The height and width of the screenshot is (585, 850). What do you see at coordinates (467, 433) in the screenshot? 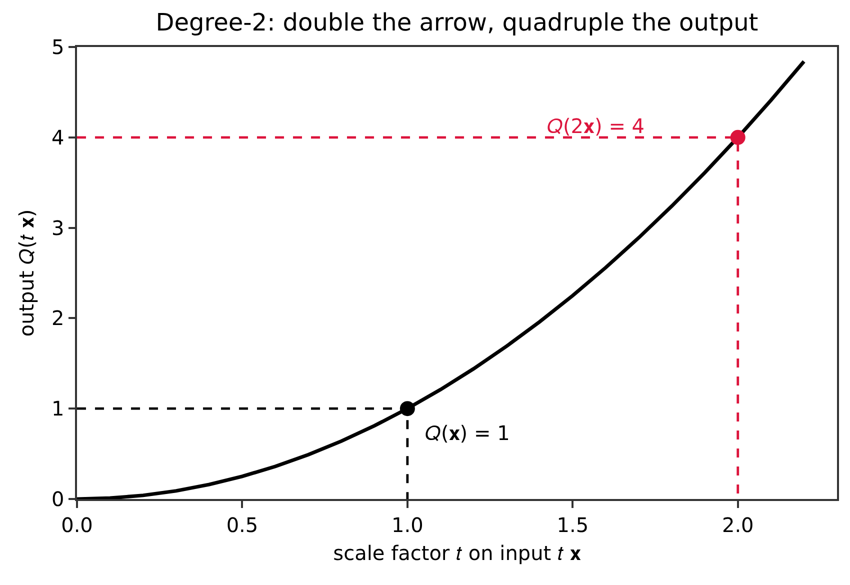
I see `annotation: 𝑄(𝐱) = 1` at bounding box center [467, 433].